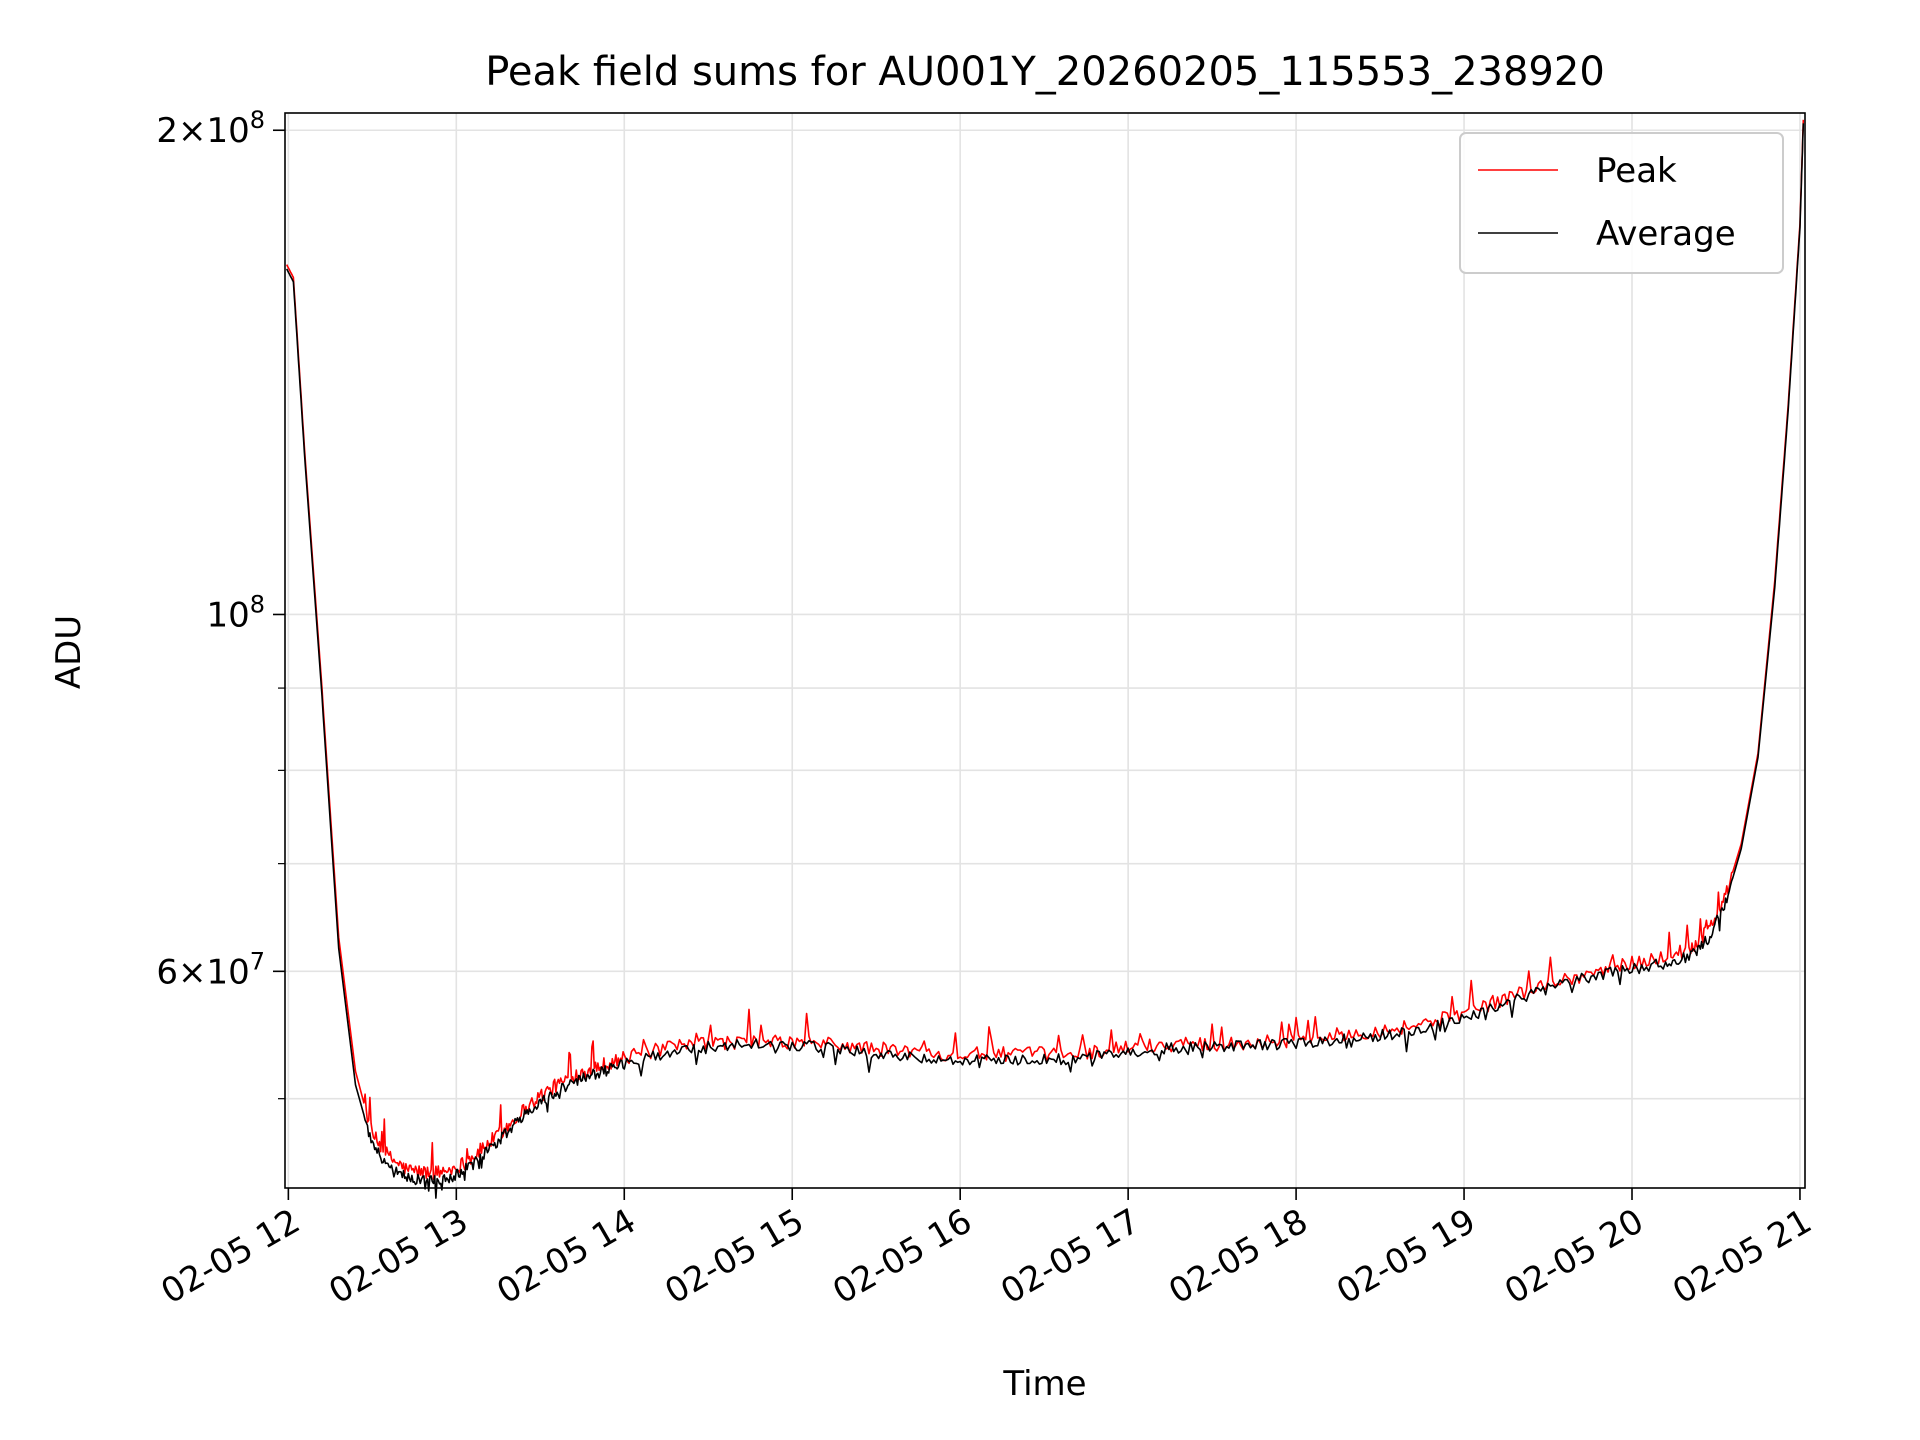 This screenshot has height=1440, width=1920. Describe the element at coordinates (210, 969) in the screenshot. I see `y-tick-label: 6×107` at that location.